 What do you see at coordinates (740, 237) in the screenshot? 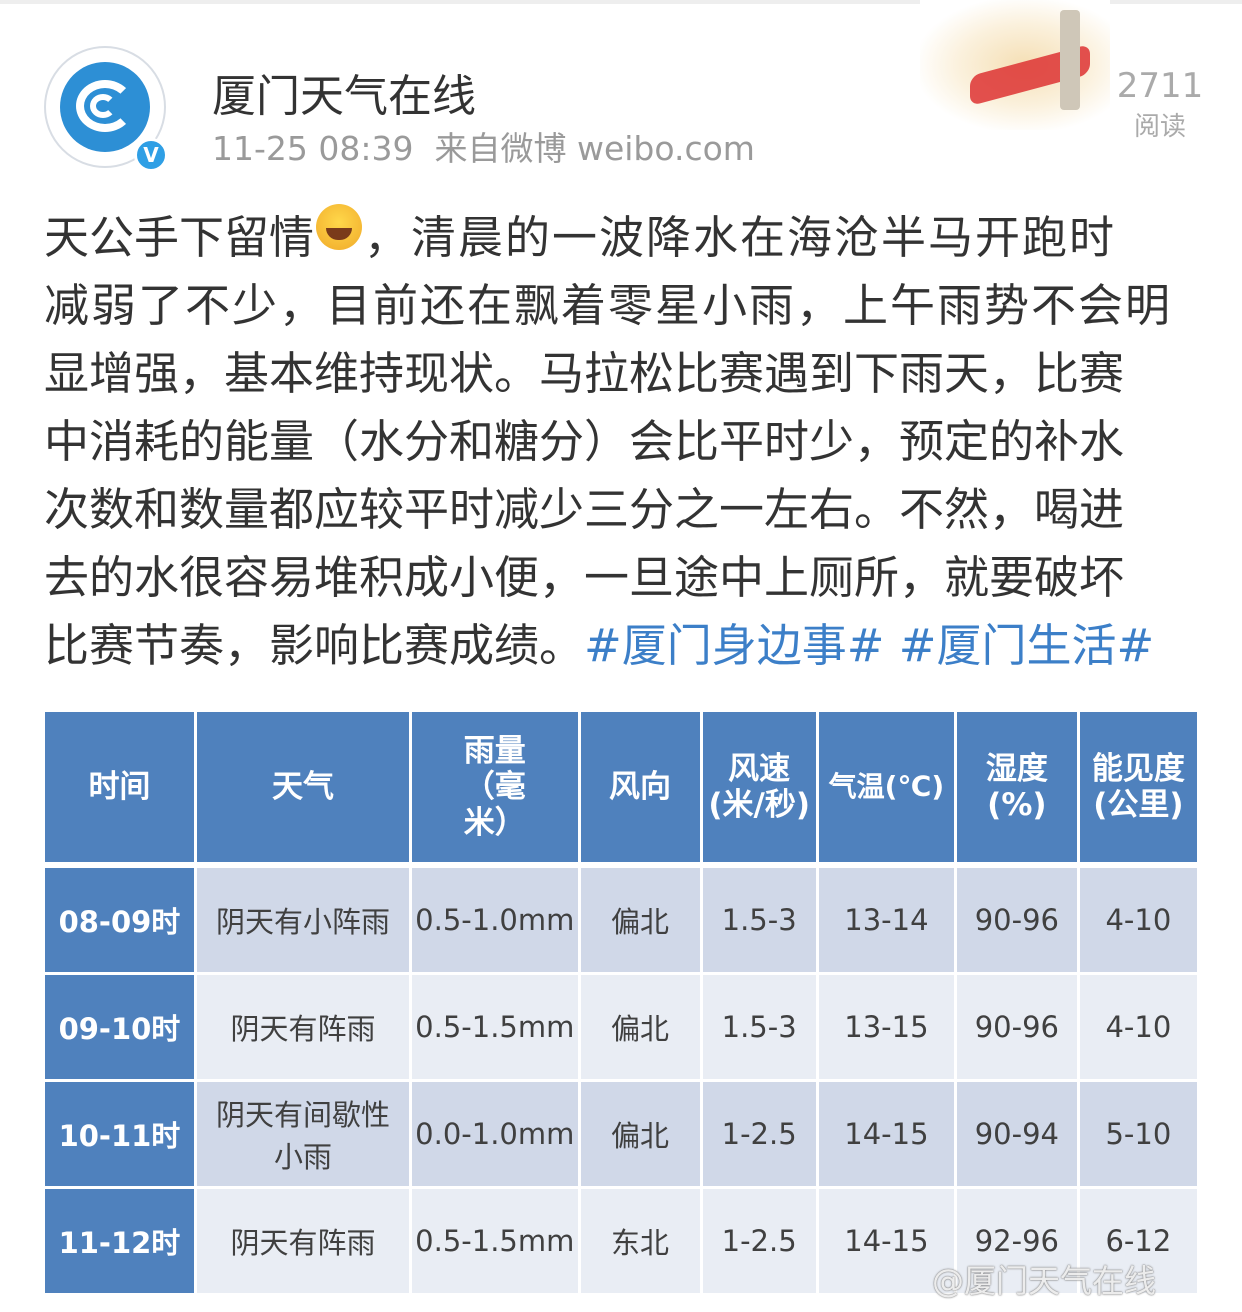
I see `post-text-segment: ，清晨的一波降水在海沧半马开跑时` at bounding box center [740, 237].